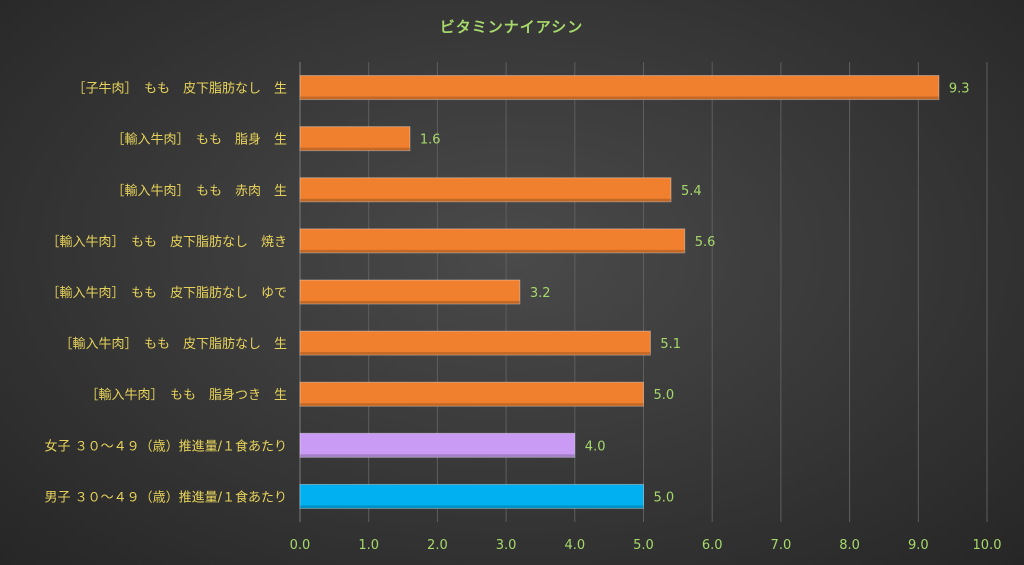  I want to click on x-tick-label: 10.0, so click(987, 545).